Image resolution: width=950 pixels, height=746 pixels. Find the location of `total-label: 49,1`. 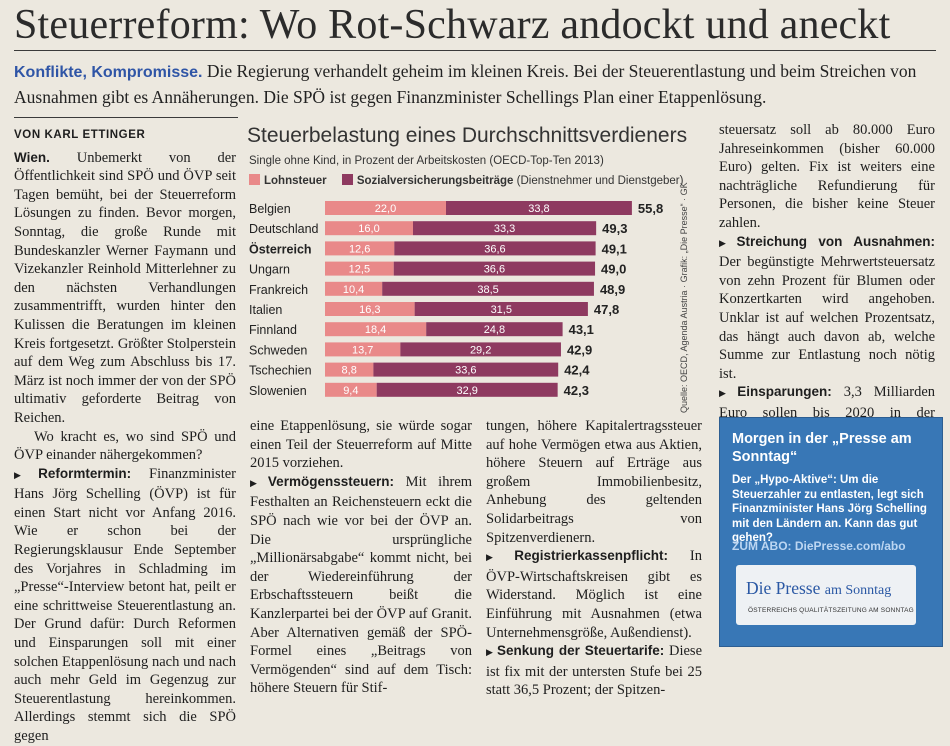

total-label: 49,1 is located at coordinates (614, 248).